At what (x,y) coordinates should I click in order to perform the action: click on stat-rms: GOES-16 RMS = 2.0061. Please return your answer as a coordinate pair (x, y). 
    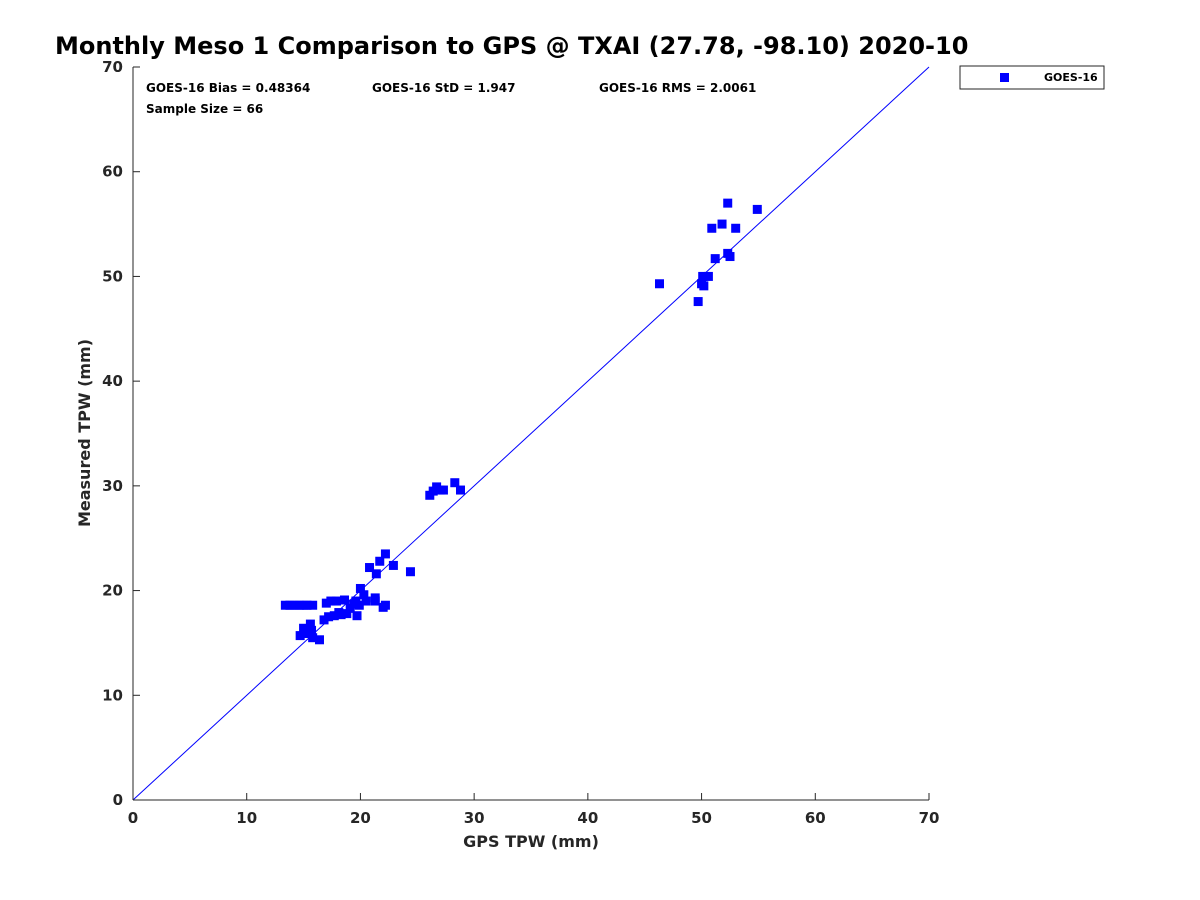
    Looking at the image, I should click on (677, 88).